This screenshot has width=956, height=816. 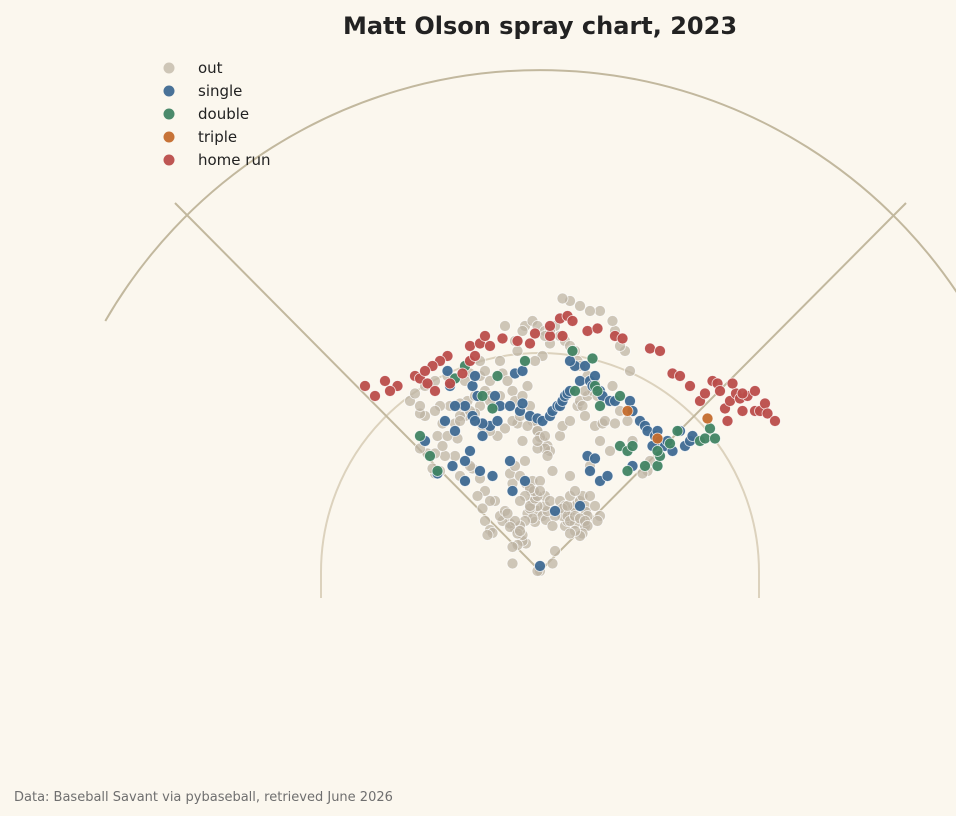 I want to click on legend-marker-out, so click(x=169, y=68).